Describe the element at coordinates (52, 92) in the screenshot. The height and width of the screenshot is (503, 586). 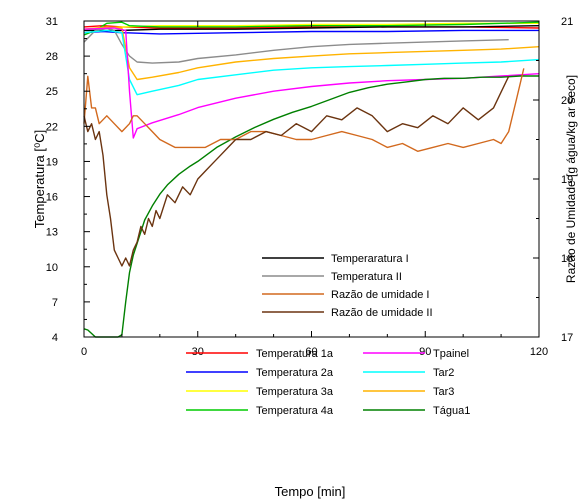
I see `y-left-tick-label: 25` at that location.